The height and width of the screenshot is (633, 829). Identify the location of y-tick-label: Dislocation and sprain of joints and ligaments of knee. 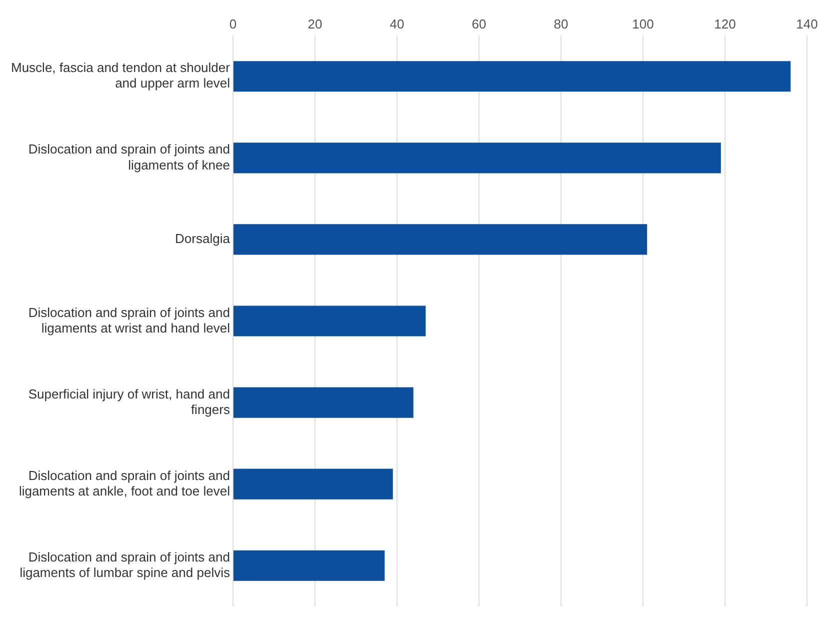
(129, 157).